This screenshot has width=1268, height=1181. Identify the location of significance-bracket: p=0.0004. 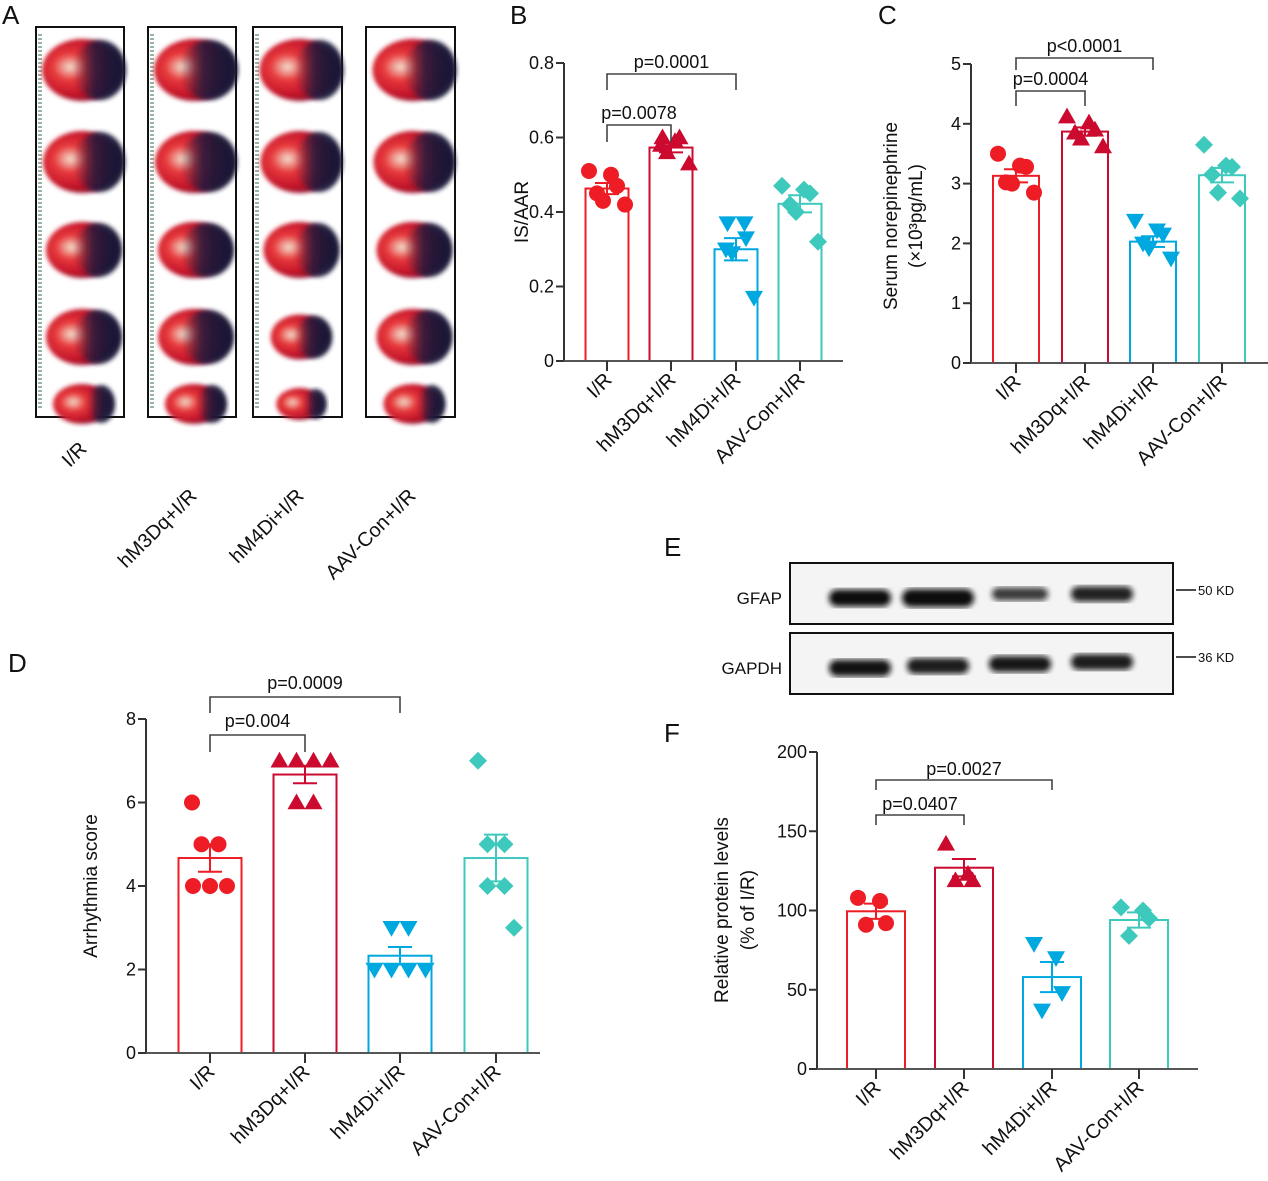
(1050, 87).